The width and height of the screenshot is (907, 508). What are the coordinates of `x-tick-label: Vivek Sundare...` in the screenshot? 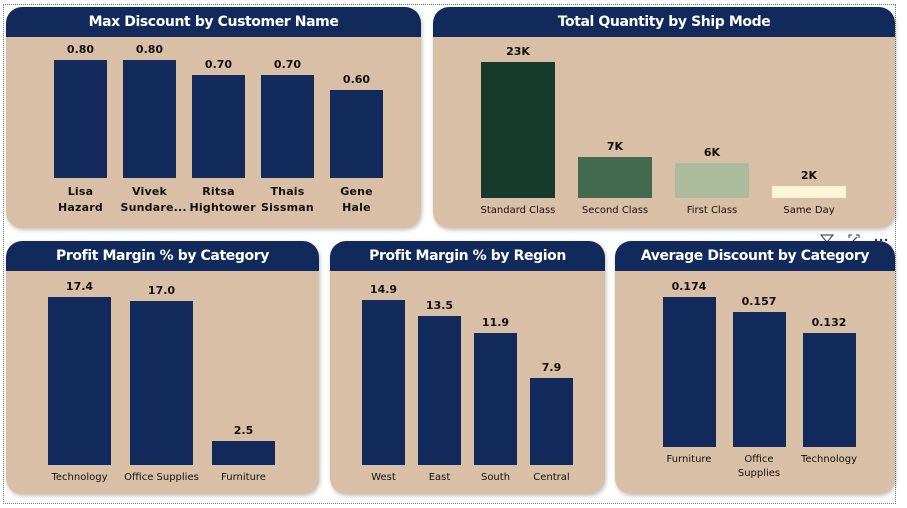 It's located at (153, 199).